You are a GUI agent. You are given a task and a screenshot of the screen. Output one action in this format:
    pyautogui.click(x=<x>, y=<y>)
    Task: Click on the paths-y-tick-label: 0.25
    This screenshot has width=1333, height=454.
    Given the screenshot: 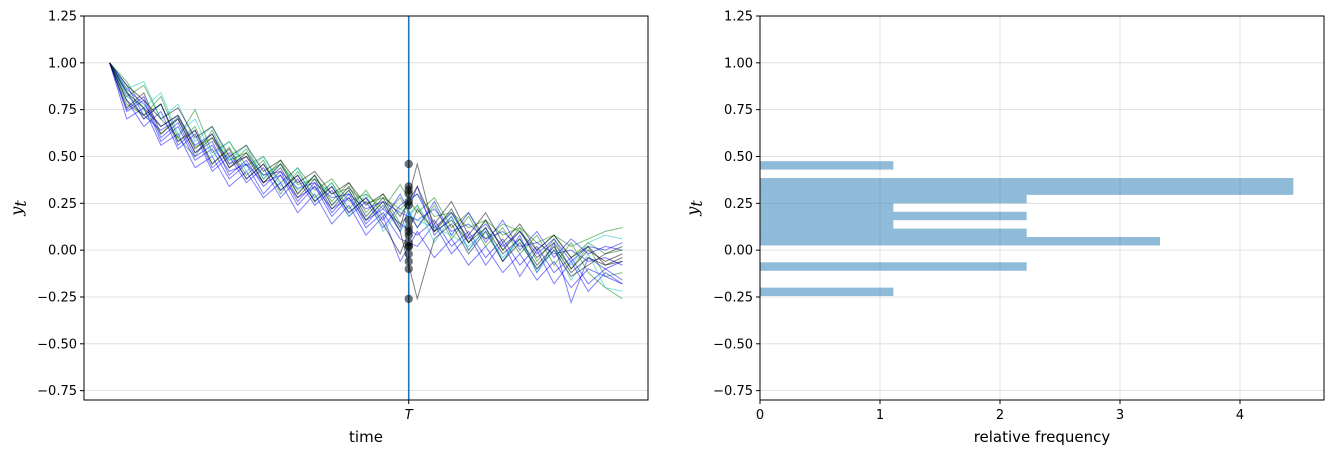 What is the action you would take?
    pyautogui.click(x=62, y=204)
    